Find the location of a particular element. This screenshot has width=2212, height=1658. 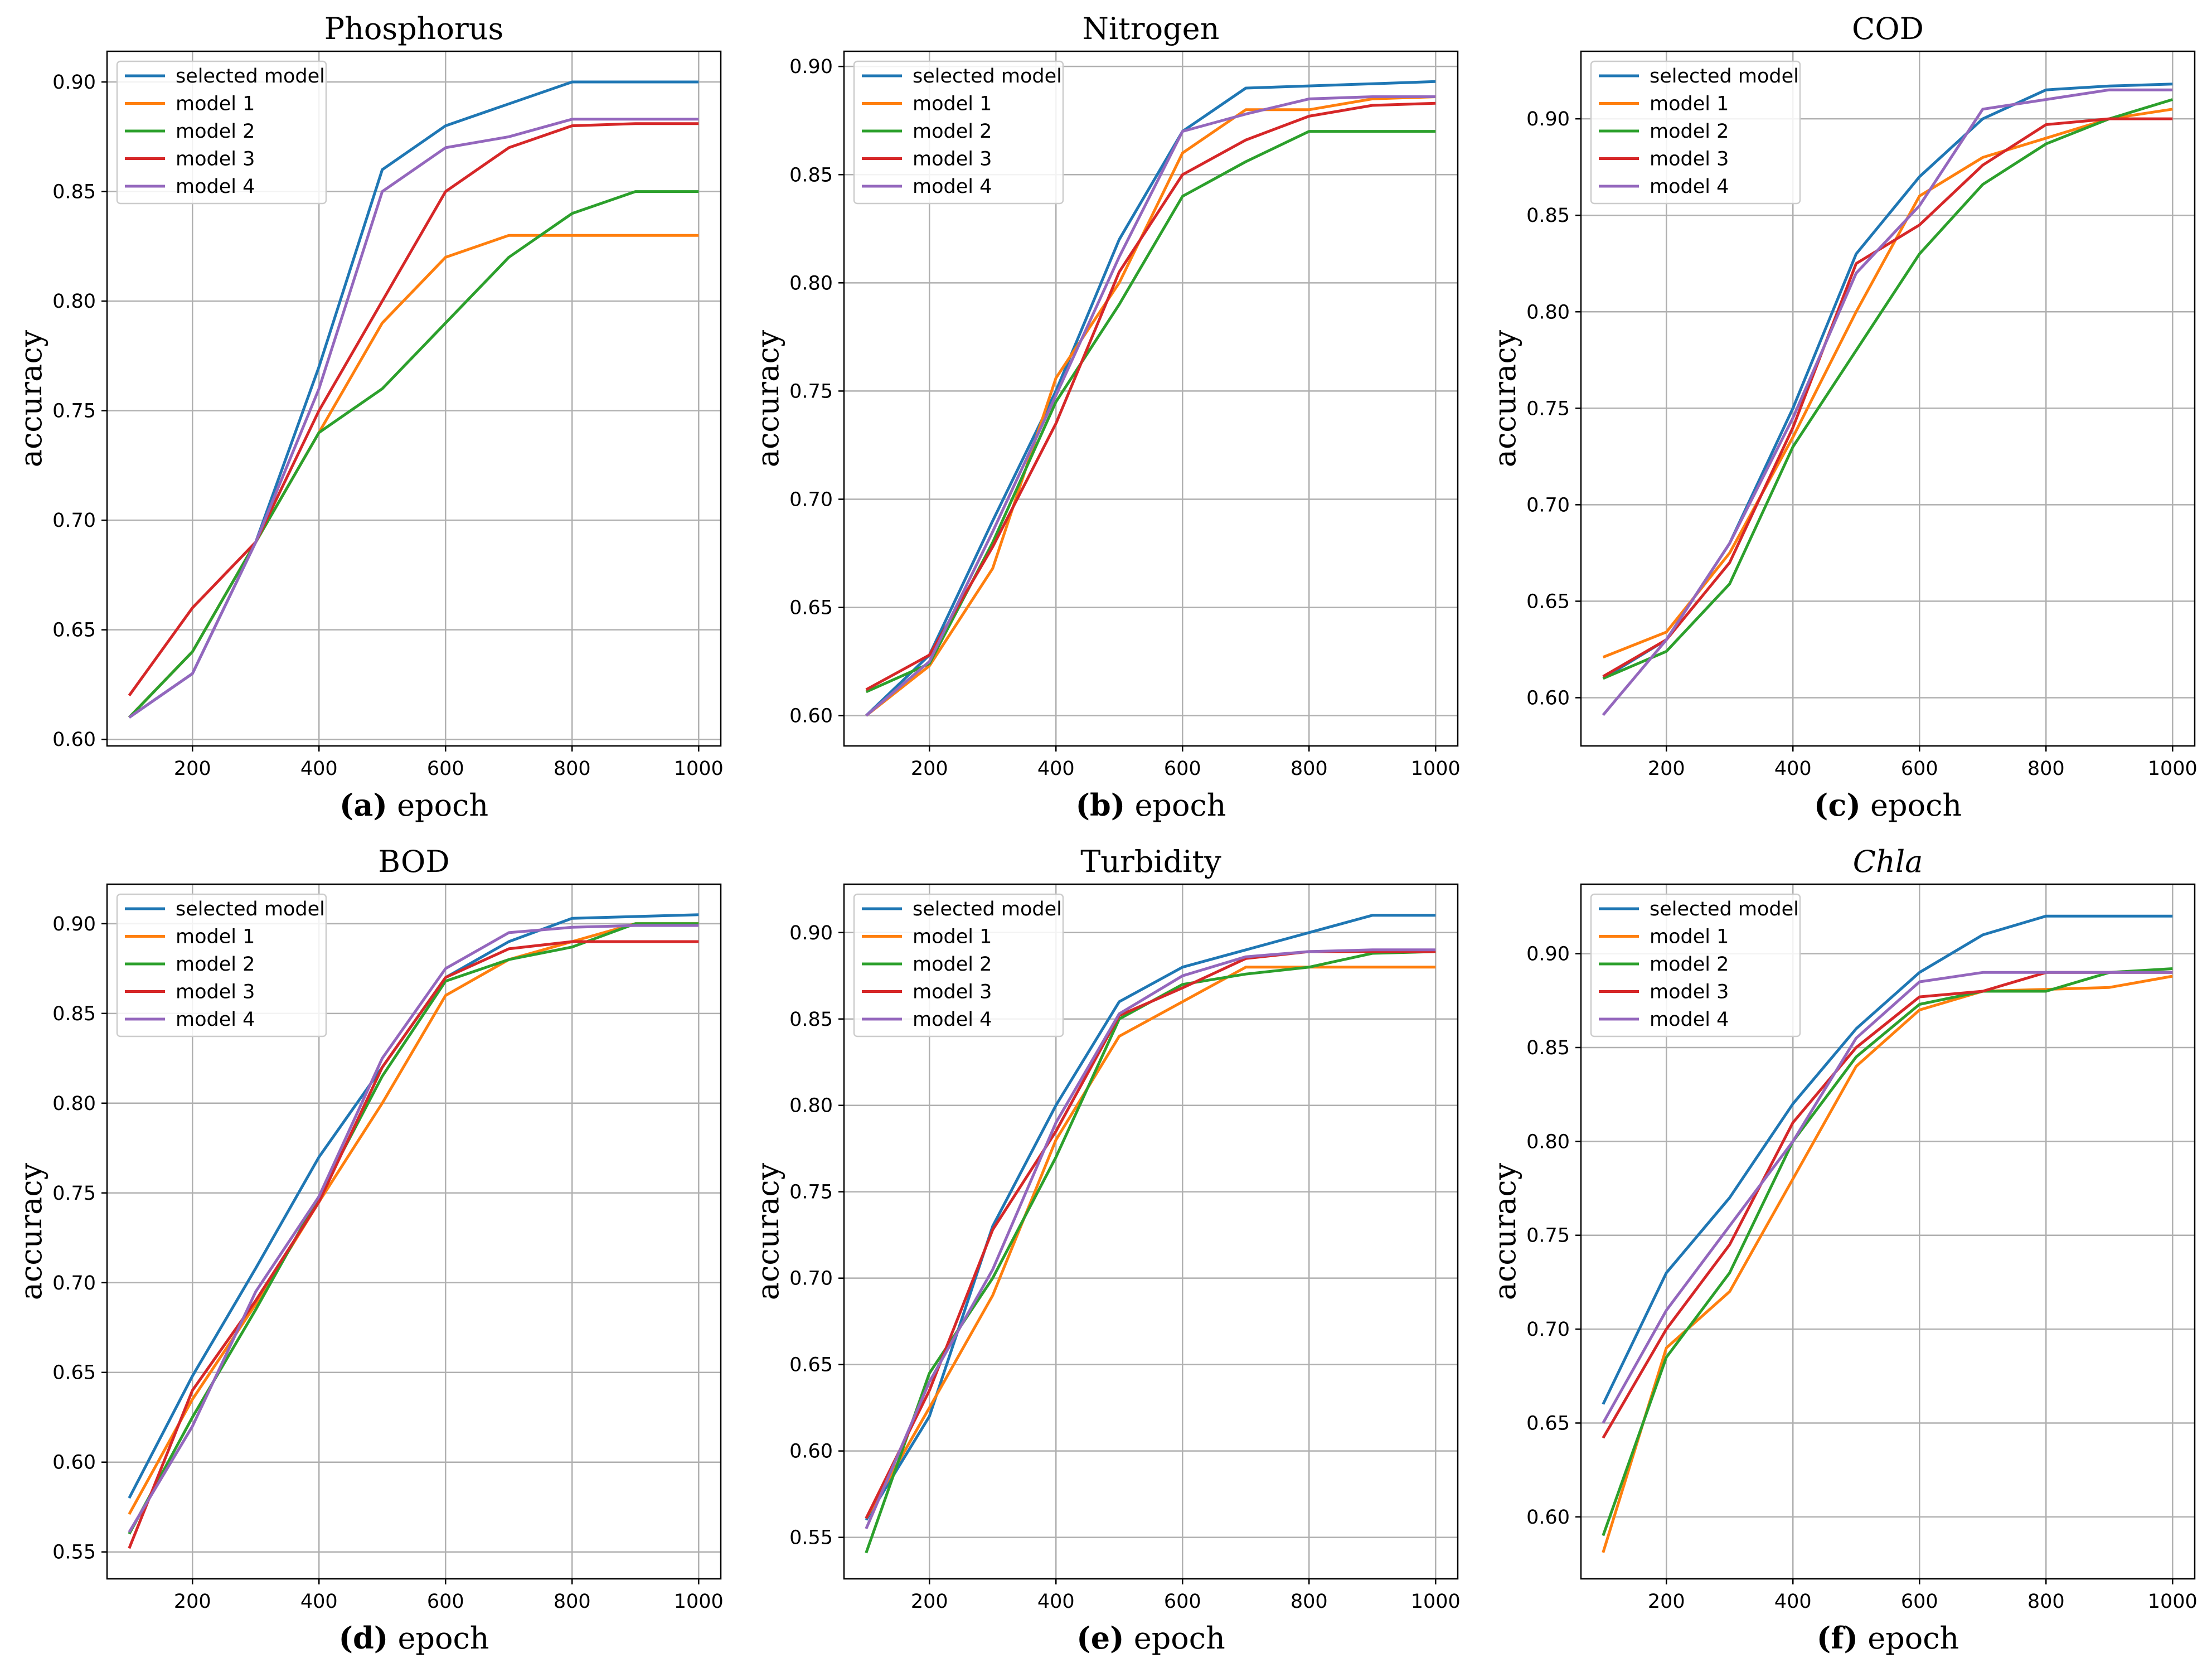

chart-5-xlabel: (f) epoch is located at coordinates (1888, 1638).